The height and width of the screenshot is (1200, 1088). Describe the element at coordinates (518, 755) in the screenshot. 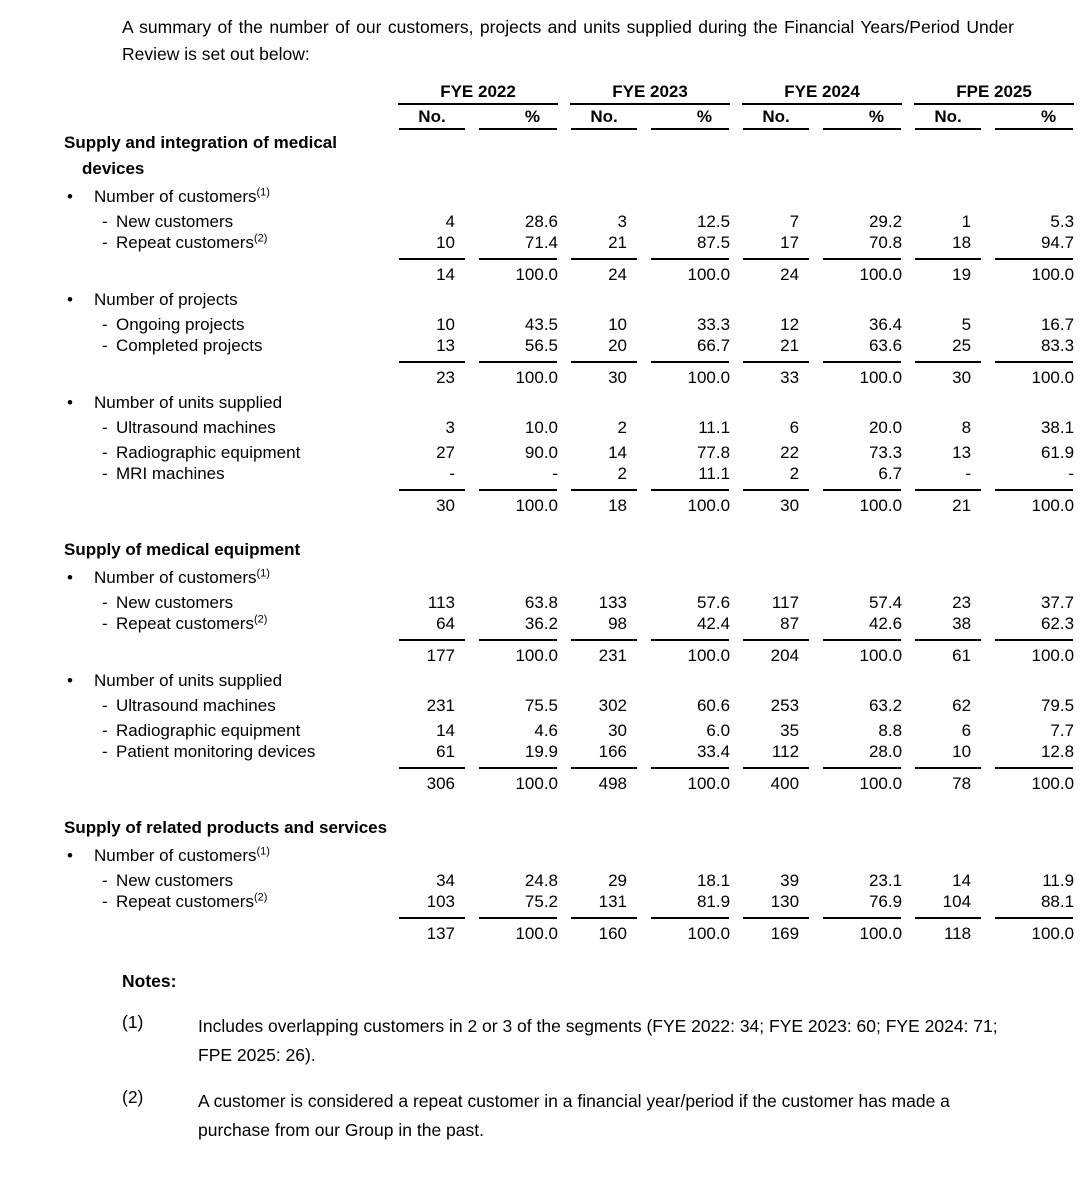

I see `value-cell: 19.9` at that location.